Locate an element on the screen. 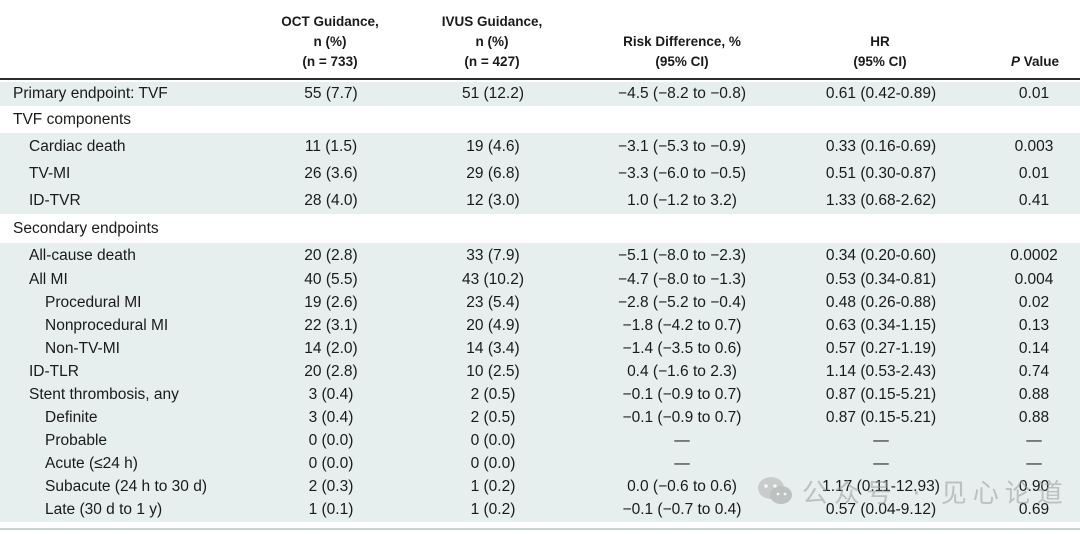 Image resolution: width=1080 pixels, height=534 pixels. header-risk-line-1: Risk Difference, % is located at coordinates (682, 41).